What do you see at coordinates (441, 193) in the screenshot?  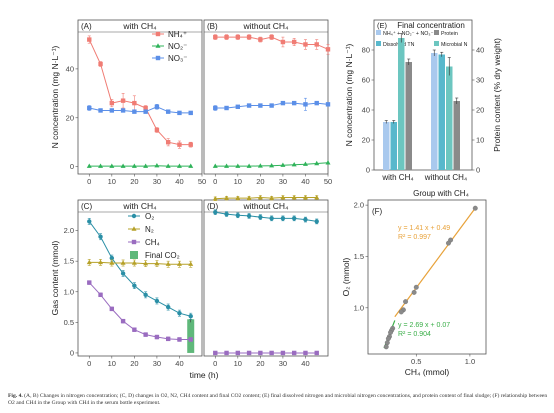 I see `panel-title: Group with CH₄` at bounding box center [441, 193].